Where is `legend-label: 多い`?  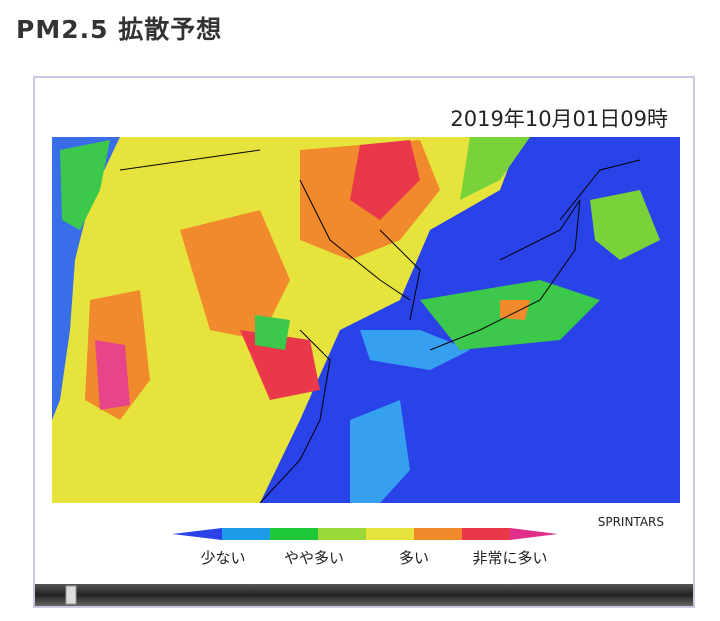
legend-label: 多い is located at coordinates (414, 558).